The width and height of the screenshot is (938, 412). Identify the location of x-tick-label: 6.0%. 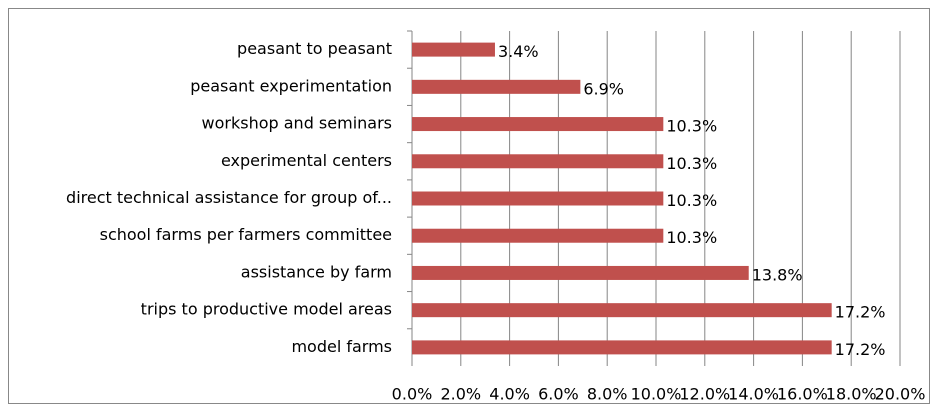
(558, 394).